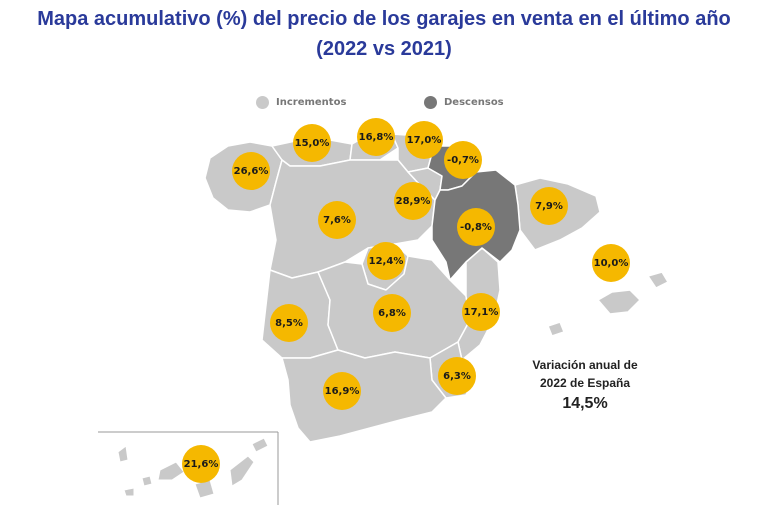 The image size is (768, 530). What do you see at coordinates (463, 160) in the screenshot?
I see `bubble-navarra: -0,7%` at bounding box center [463, 160].